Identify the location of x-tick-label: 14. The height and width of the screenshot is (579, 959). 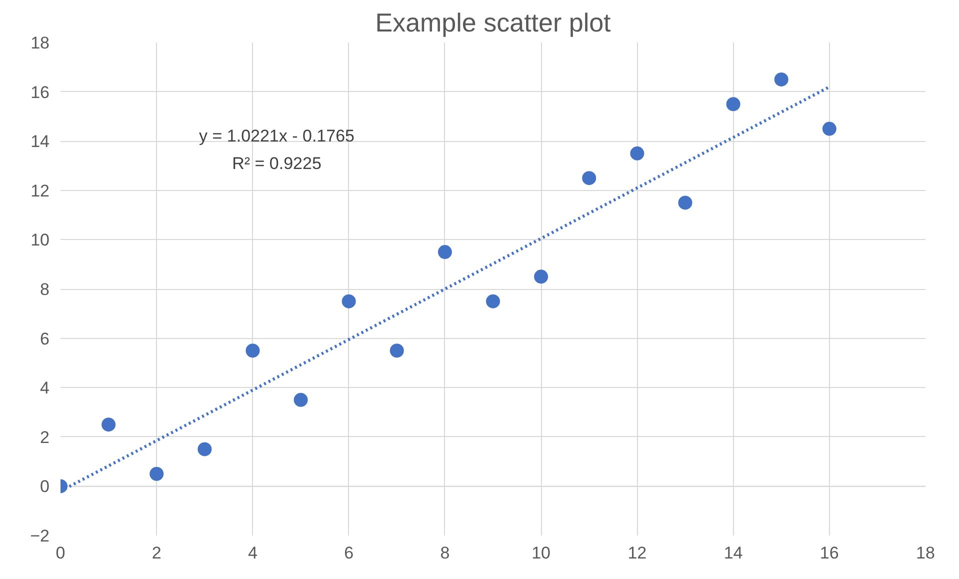
(733, 553).